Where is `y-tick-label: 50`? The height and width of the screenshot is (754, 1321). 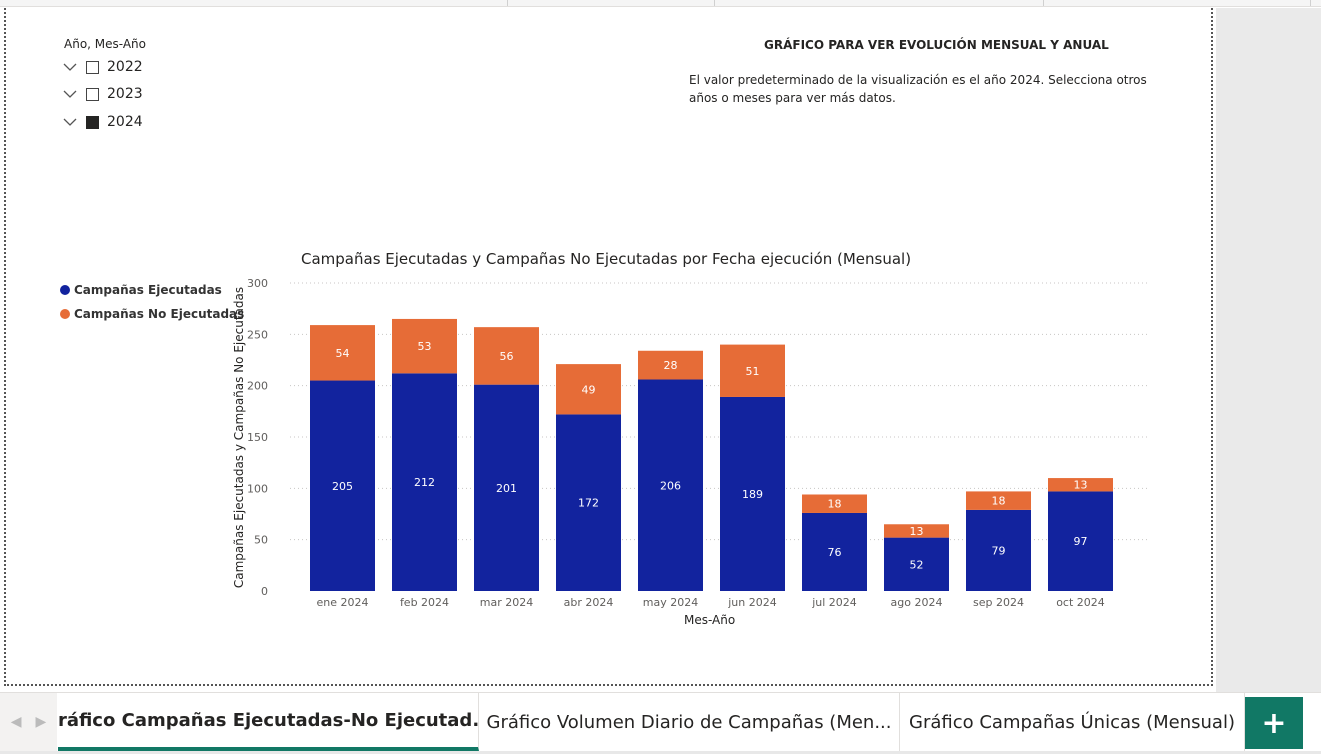 y-tick-label: 50 is located at coordinates (261, 540).